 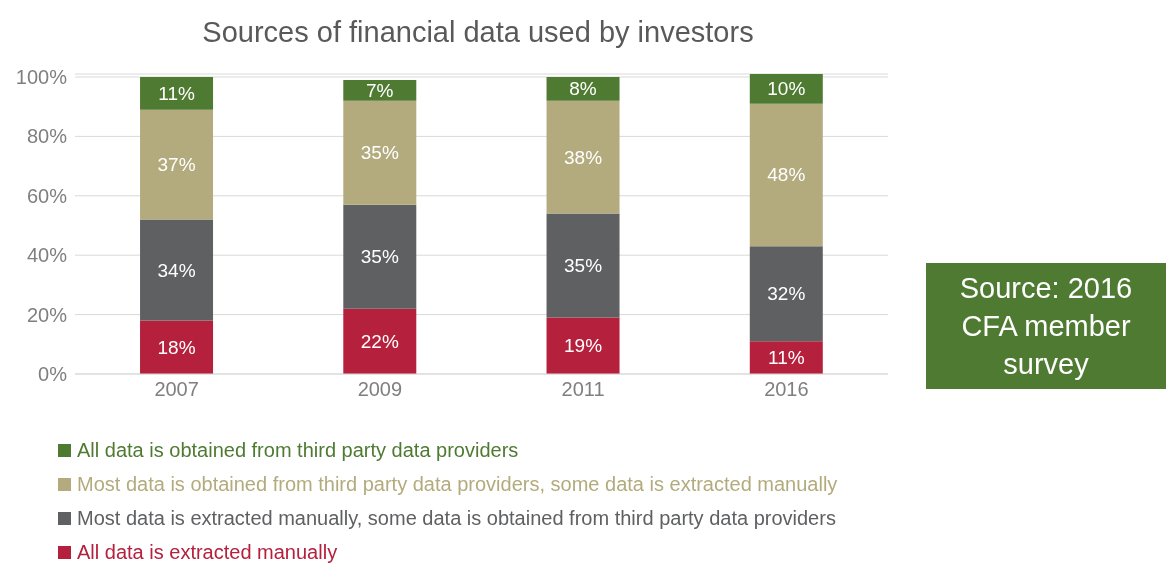 What do you see at coordinates (583, 389) in the screenshot?
I see `x-tick-label: 2011` at bounding box center [583, 389].